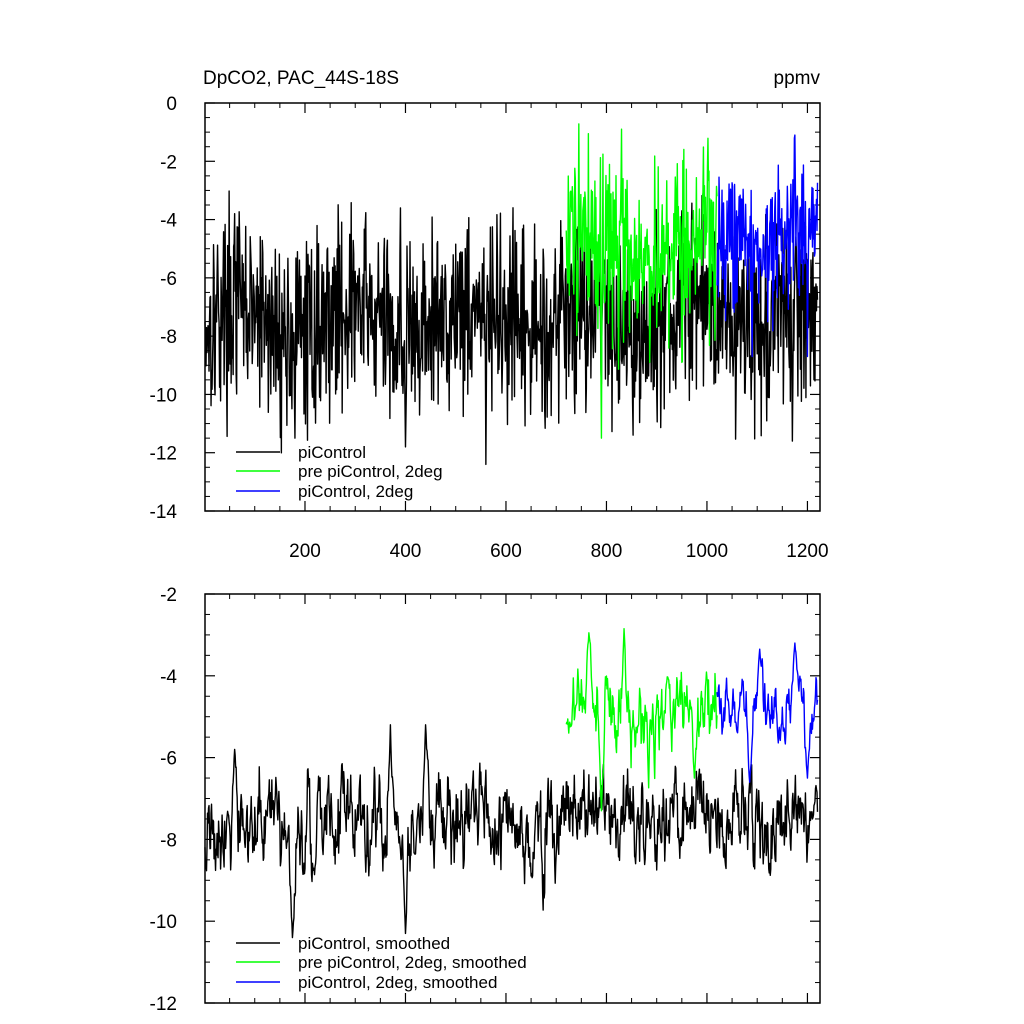 This screenshot has height=1024, width=1024. What do you see at coordinates (558, 551) in the screenshot?
I see `top-x-tick-labels: 200 400 600 800 1000 1200` at bounding box center [558, 551].